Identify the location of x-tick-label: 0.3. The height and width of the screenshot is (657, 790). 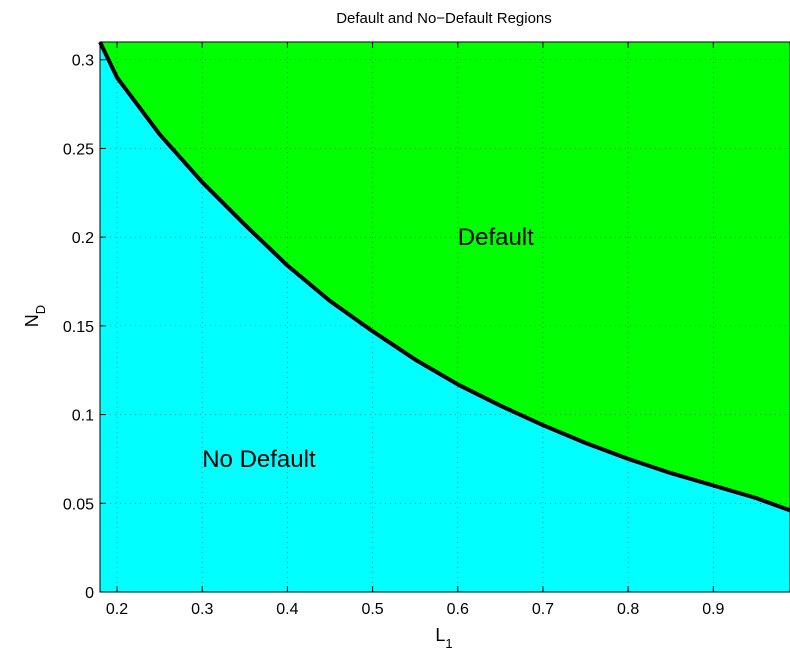
(202, 609).